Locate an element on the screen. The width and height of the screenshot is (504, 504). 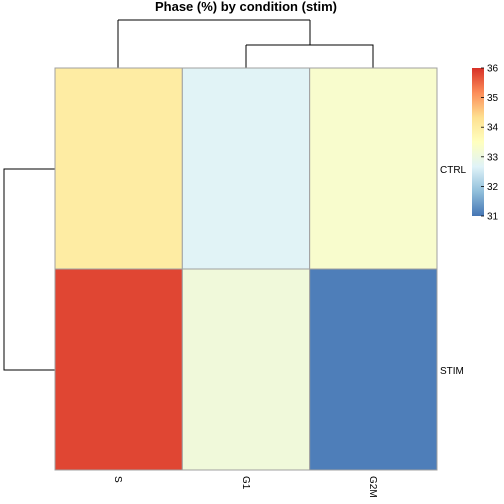
heatmap-cell-stim-s is located at coordinates (118, 369).